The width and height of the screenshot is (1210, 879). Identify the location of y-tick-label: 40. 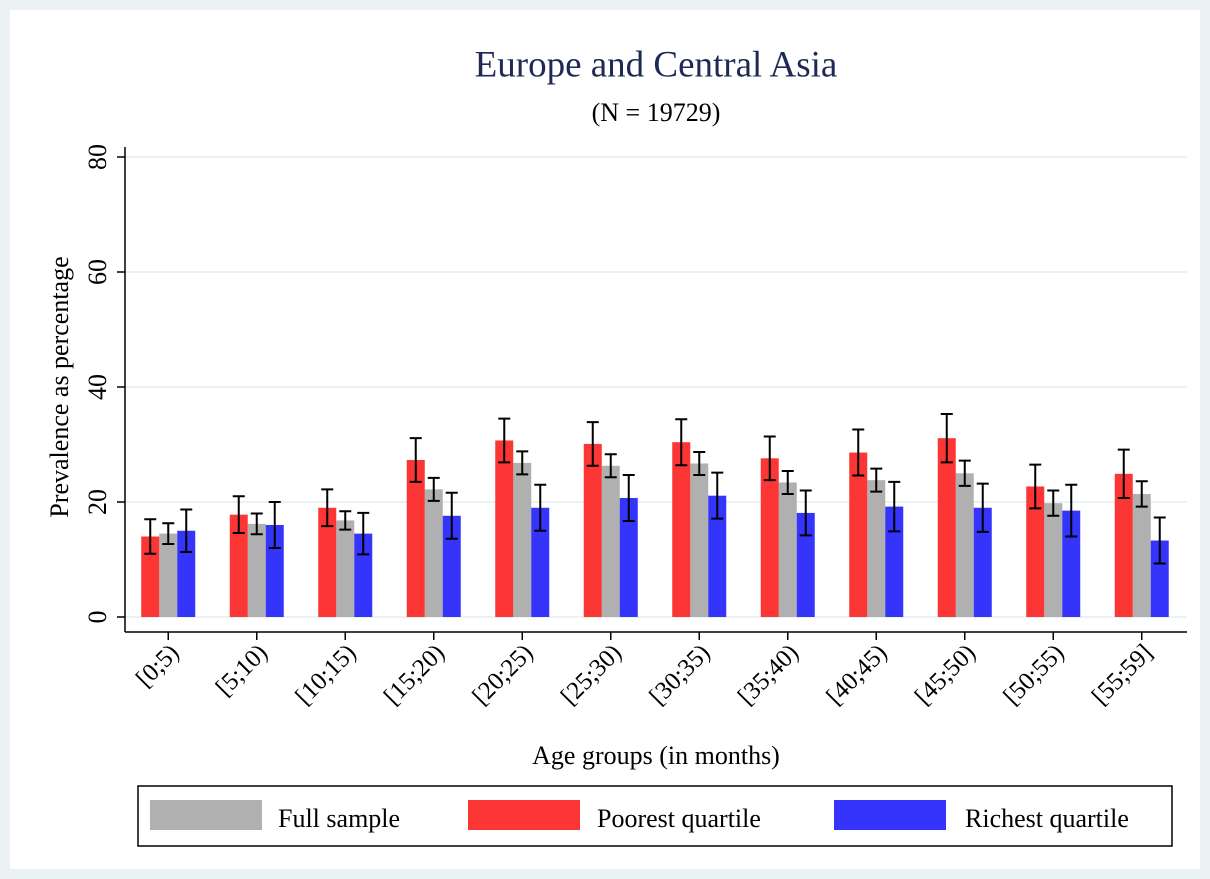
(97, 387).